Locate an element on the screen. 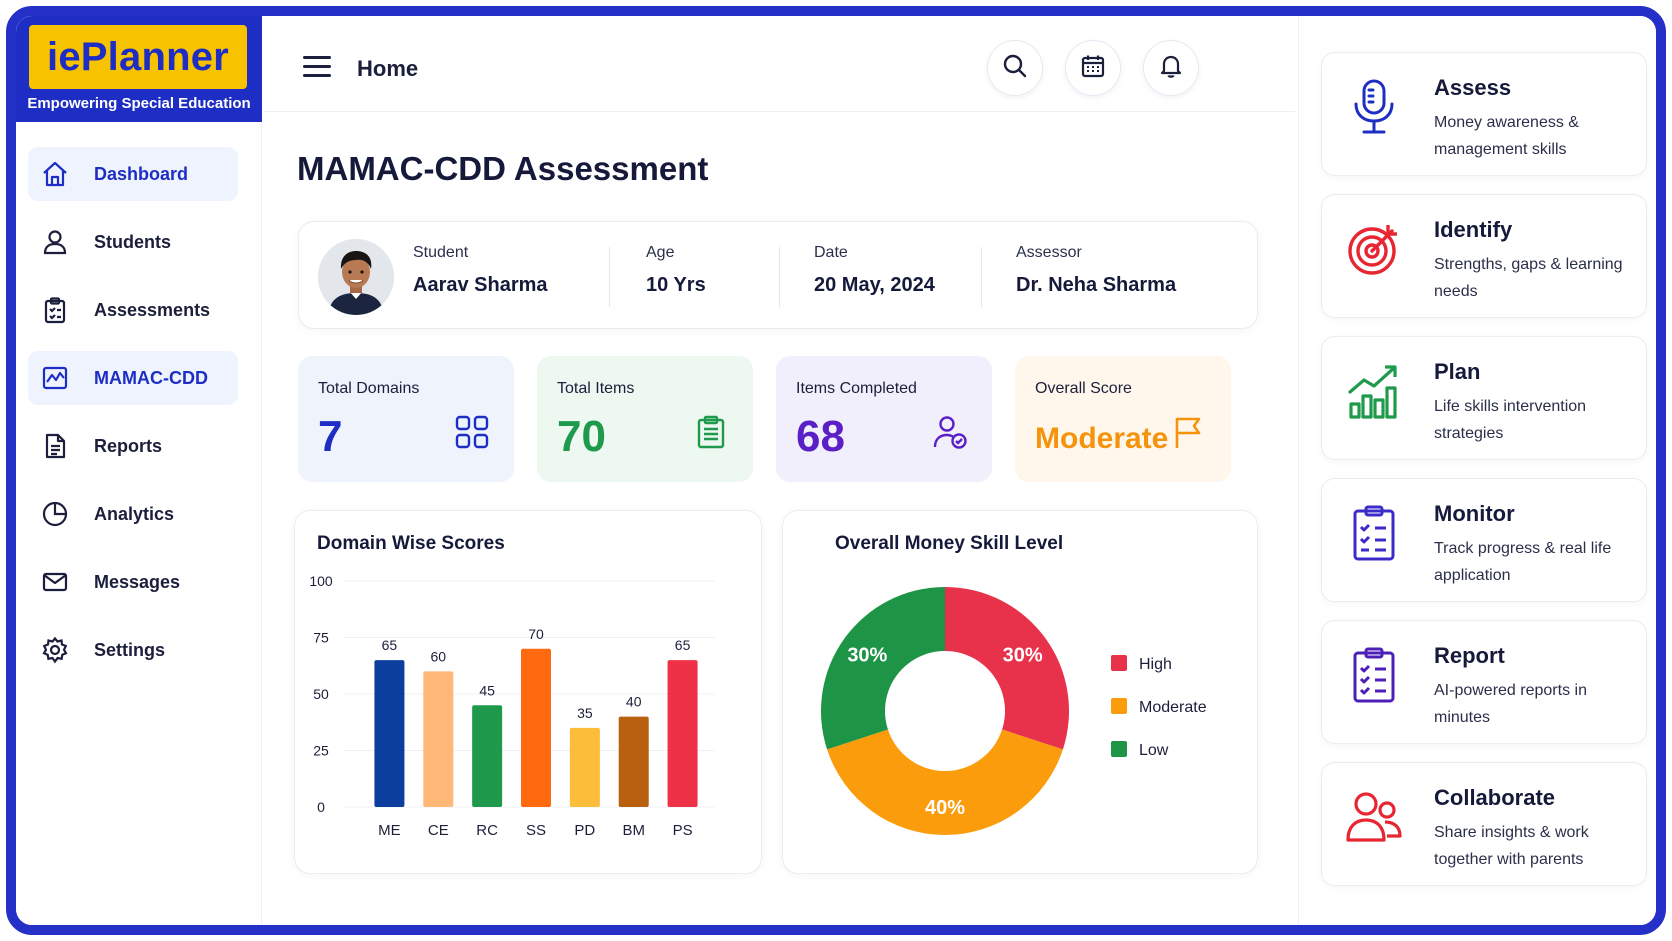 The width and height of the screenshot is (1672, 941). calendar-button is located at coordinates (1093, 68).